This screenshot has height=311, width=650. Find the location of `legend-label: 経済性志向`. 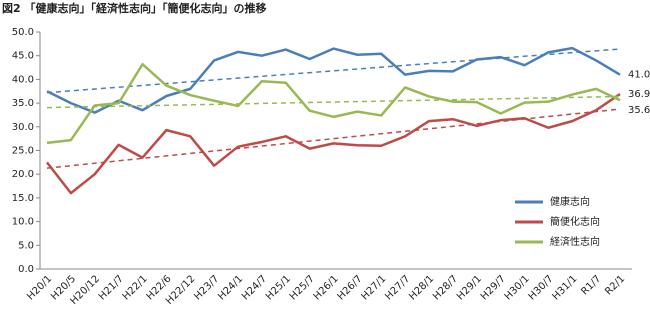

legend-label: 経済性志向 is located at coordinates (575, 241).